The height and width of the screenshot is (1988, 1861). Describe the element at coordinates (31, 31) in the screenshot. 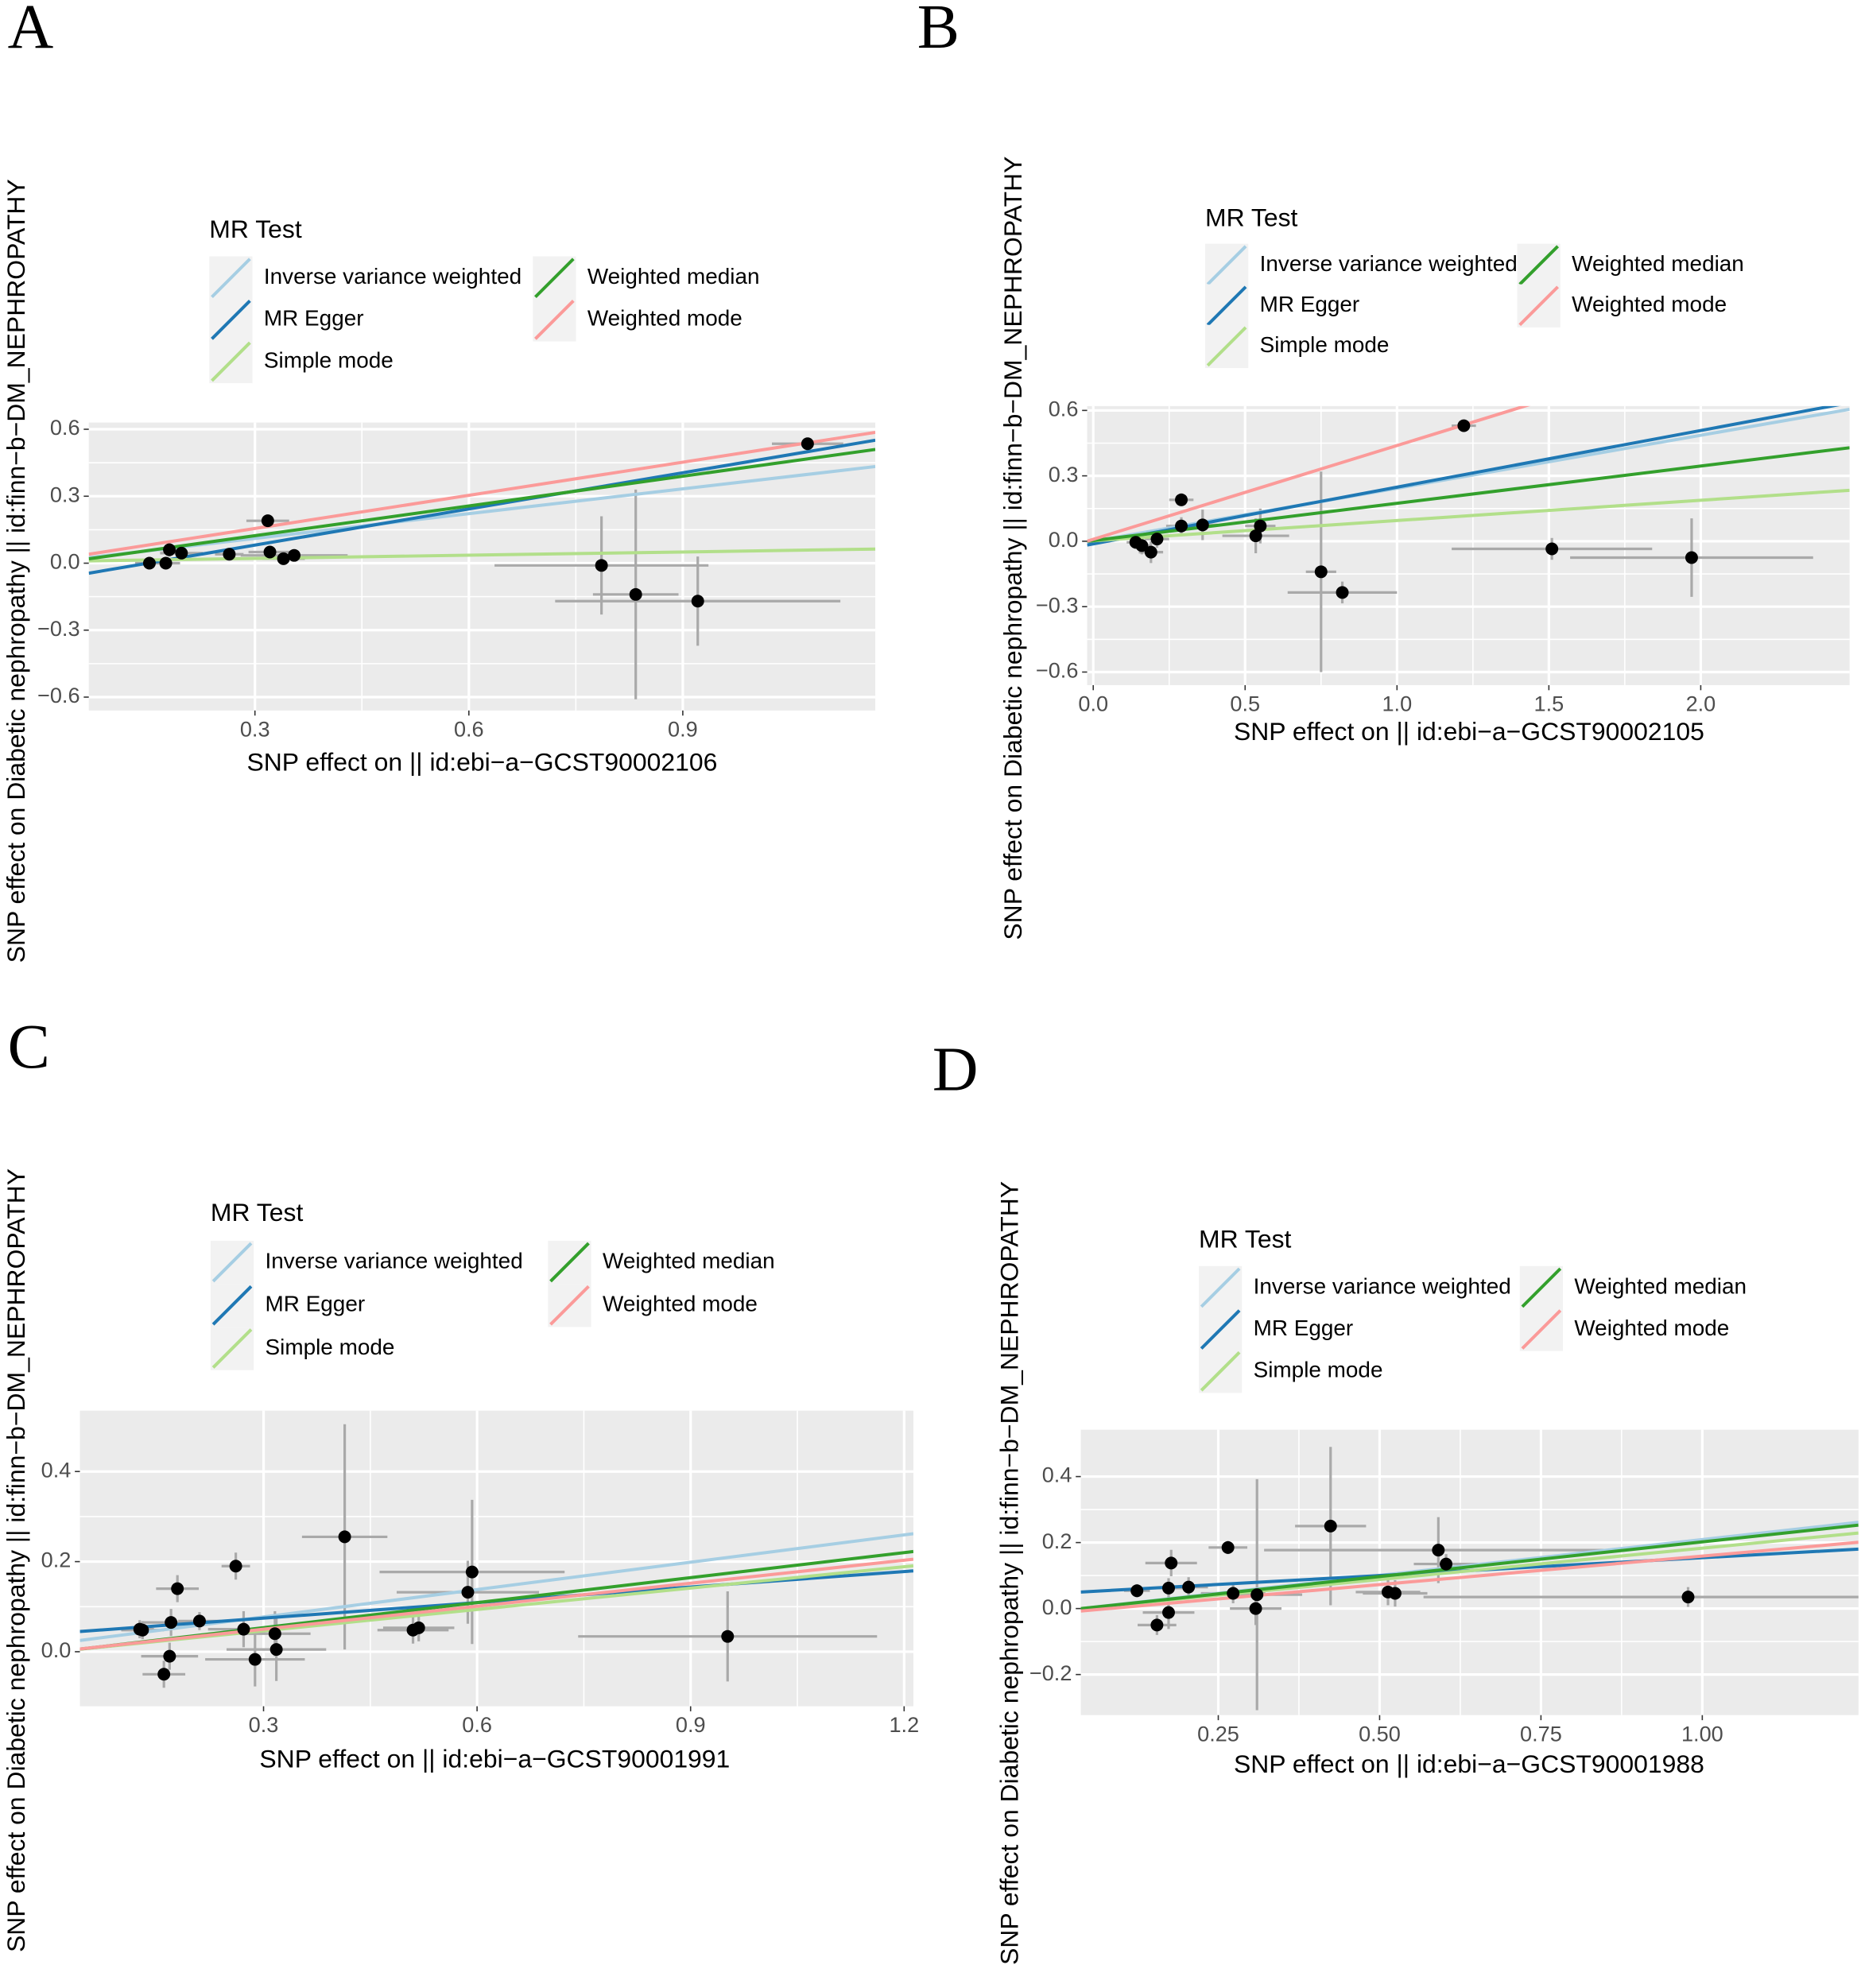

I see `panel-letter: A` at that location.